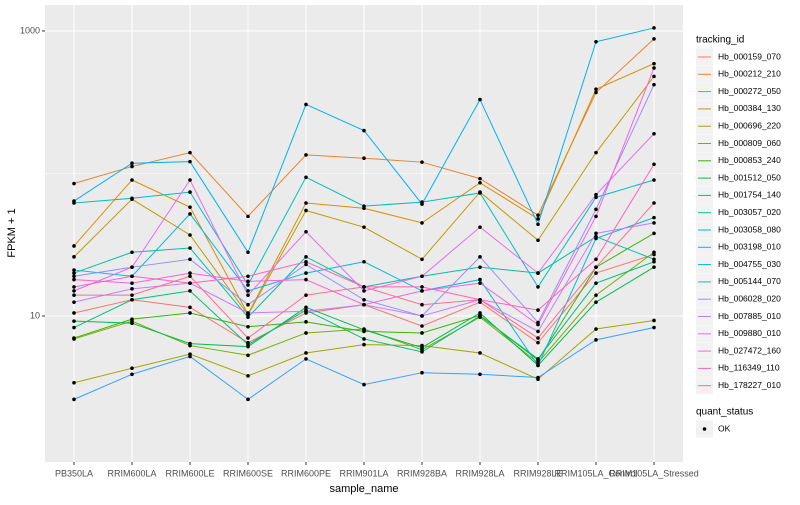  Describe the element at coordinates (749, 247) in the screenshot. I see `legend-label: Hb_003198_010` at that location.